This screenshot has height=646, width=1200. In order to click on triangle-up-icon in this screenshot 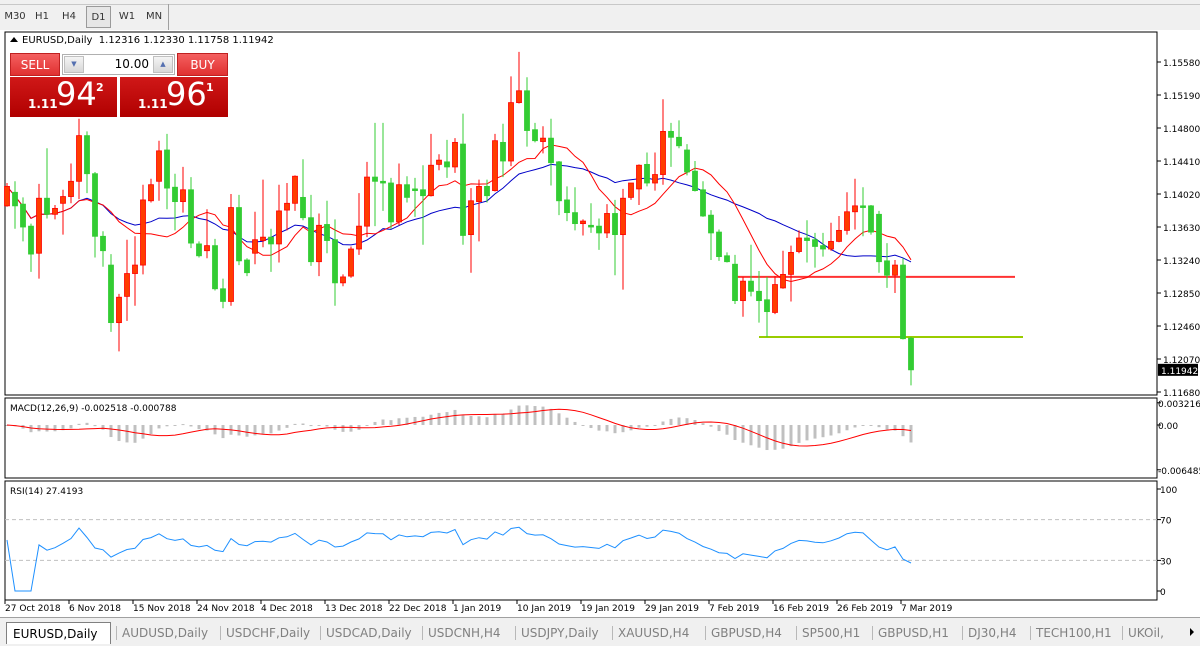, I will do `click(14, 39)`.